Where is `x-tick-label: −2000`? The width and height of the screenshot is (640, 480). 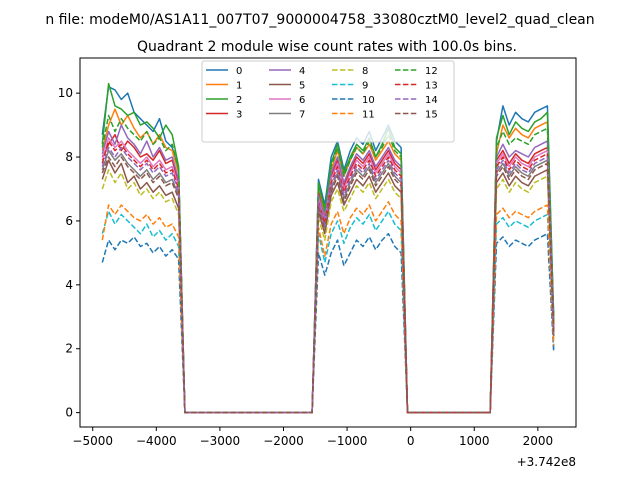 x-tick-label: −2000 is located at coordinates (283, 441).